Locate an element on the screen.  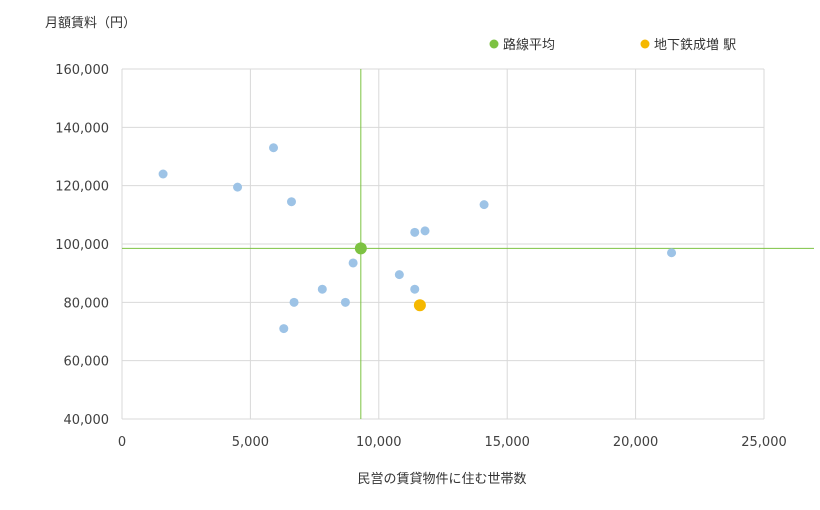
y-tick-label: 40,000 is located at coordinates (87, 420).